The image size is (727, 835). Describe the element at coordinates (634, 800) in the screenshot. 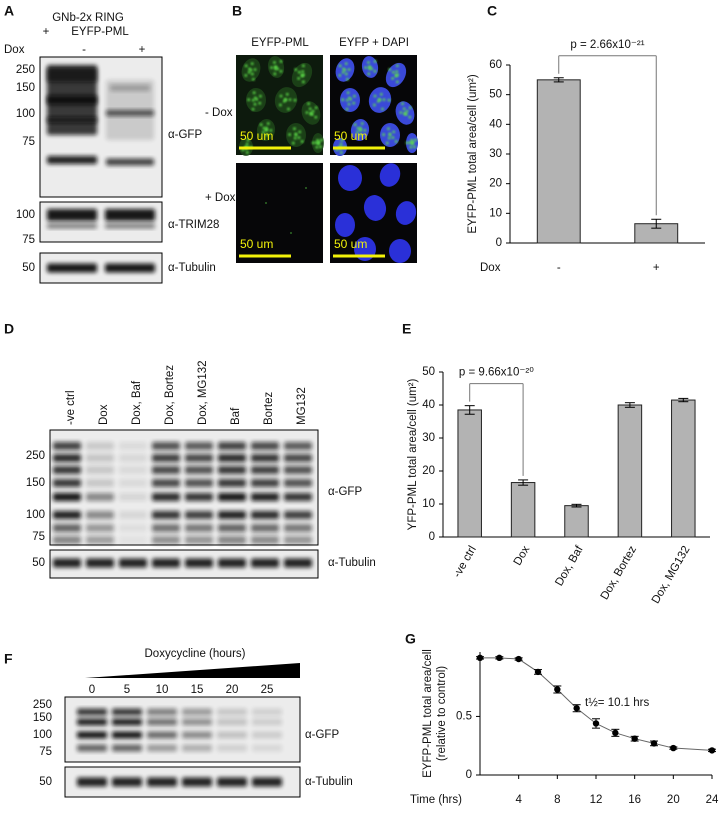

I see `x-tick-label: 16` at that location.